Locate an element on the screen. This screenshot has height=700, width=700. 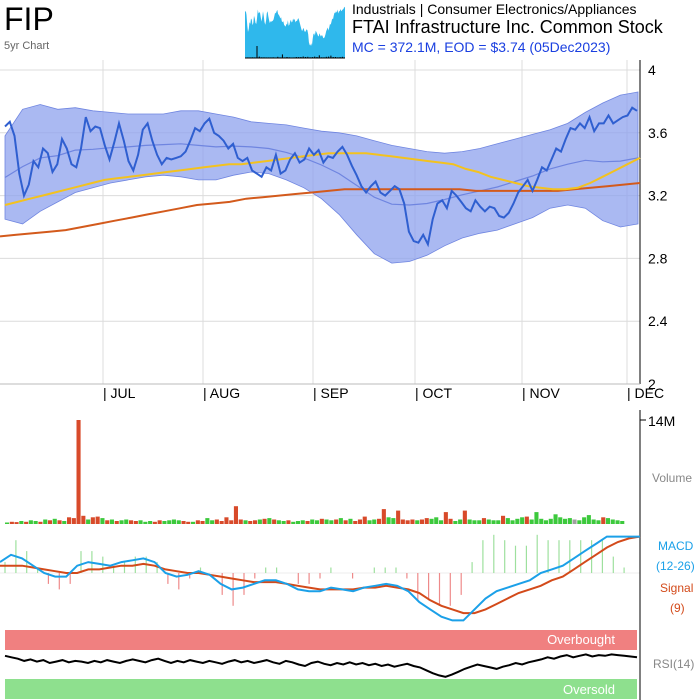
ticker-symbol: FIP is located at coordinates (29, 19).